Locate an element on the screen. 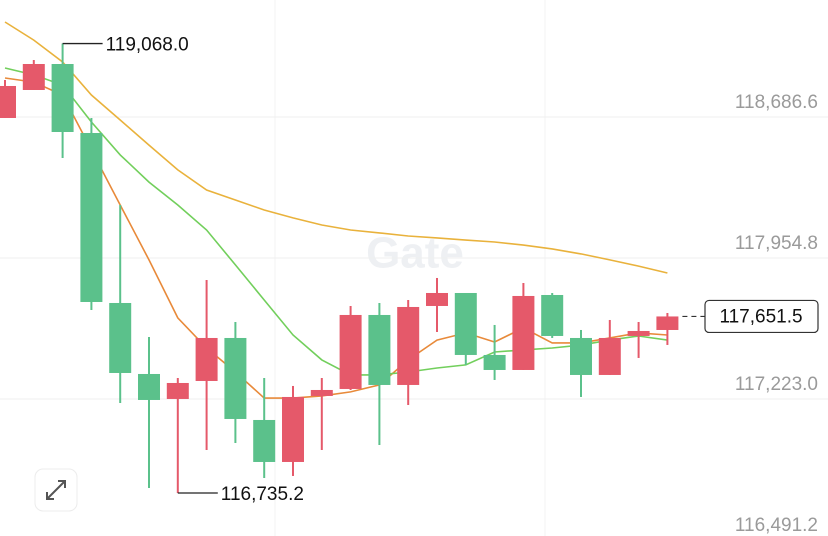  min-marker-label: 116,735.2 is located at coordinates (262, 494).